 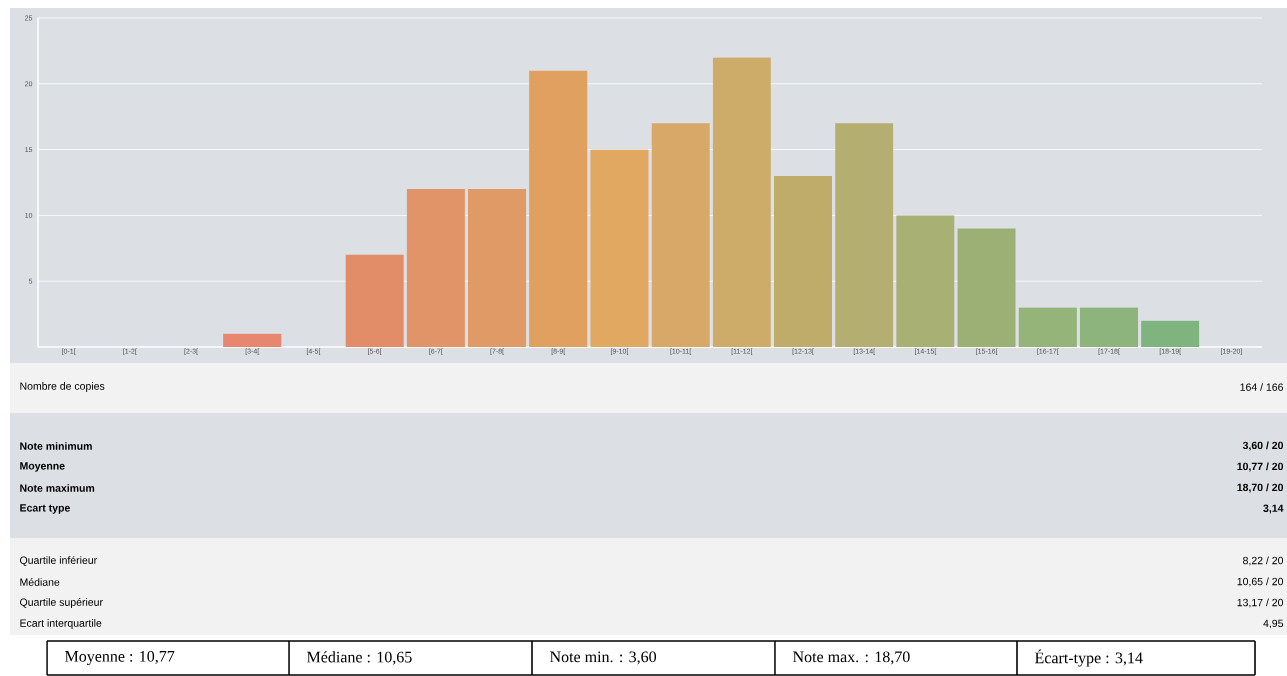 What do you see at coordinates (1273, 509) in the screenshot?
I see `text: 3,14` at bounding box center [1273, 509].